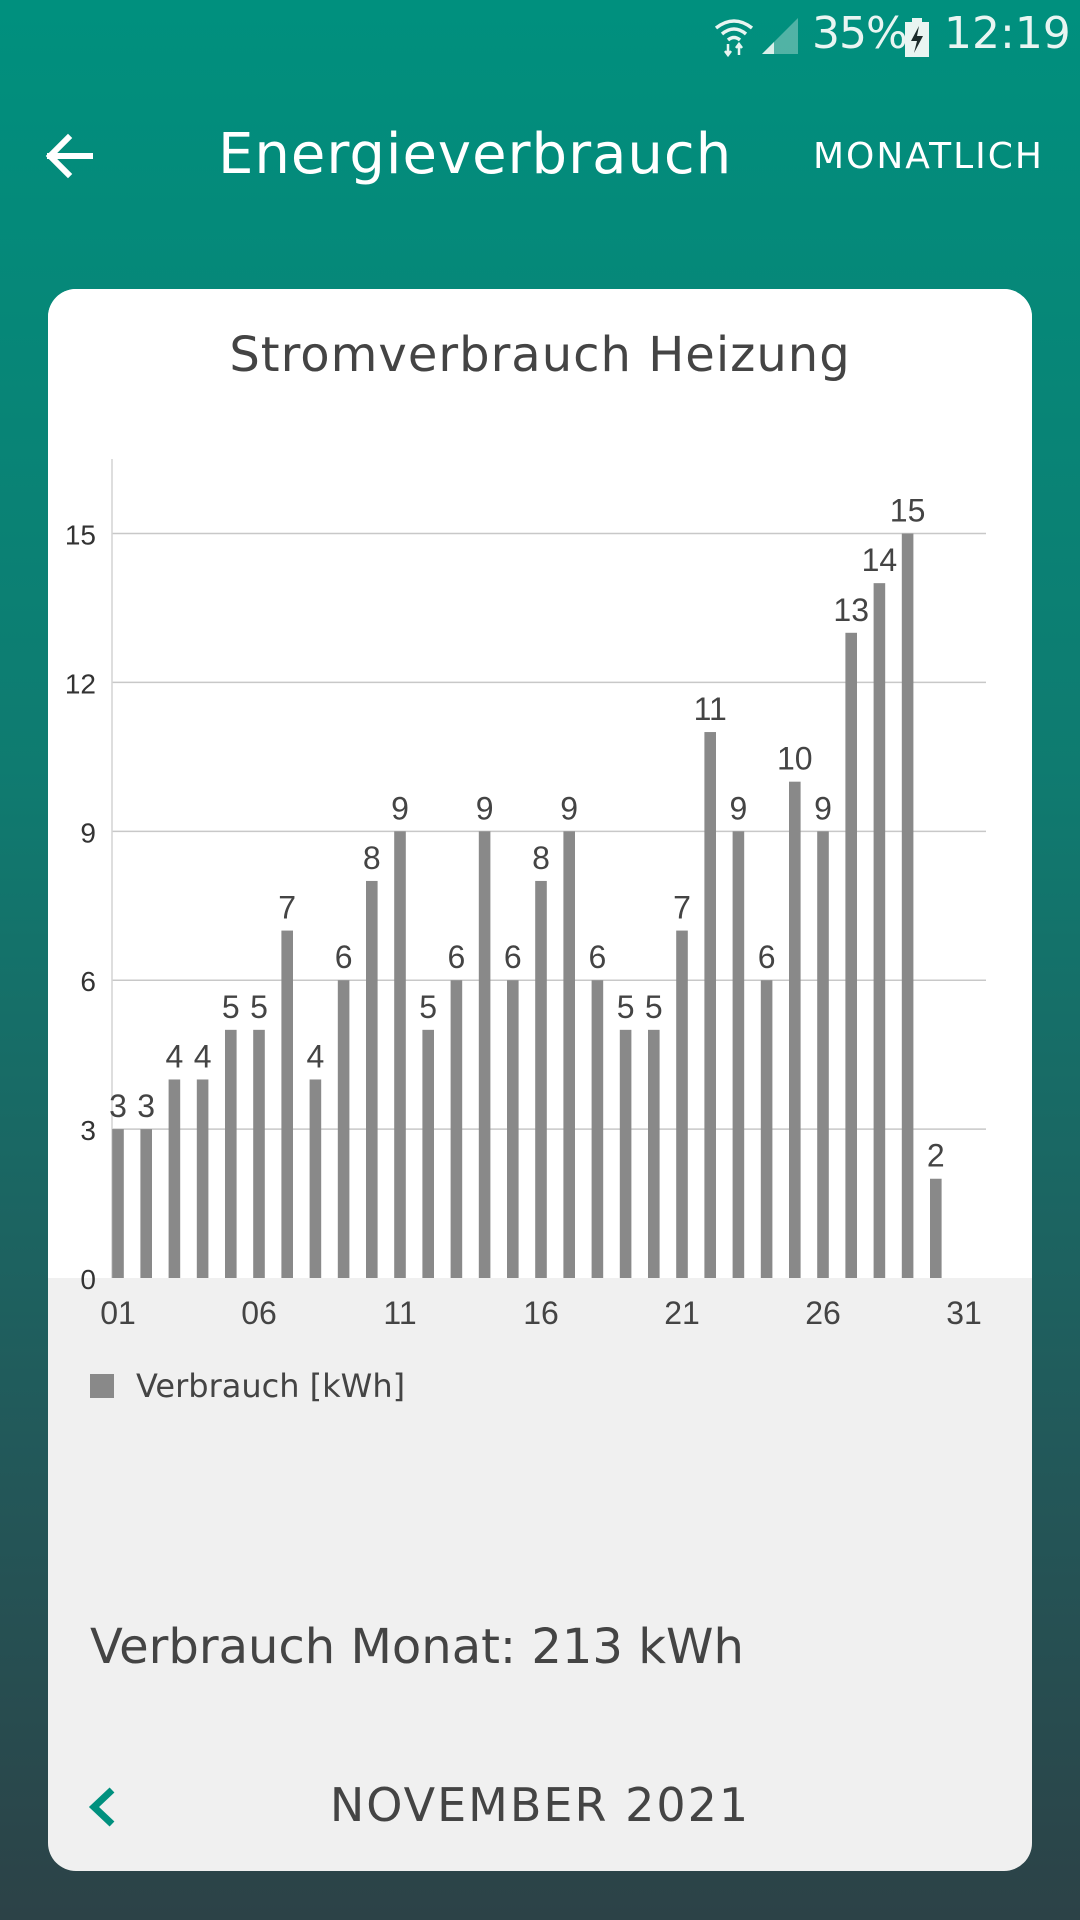 This screenshot has width=1080, height=1920. Describe the element at coordinates (541, 1313) in the screenshot. I see `x-tick-label: 16` at that location.